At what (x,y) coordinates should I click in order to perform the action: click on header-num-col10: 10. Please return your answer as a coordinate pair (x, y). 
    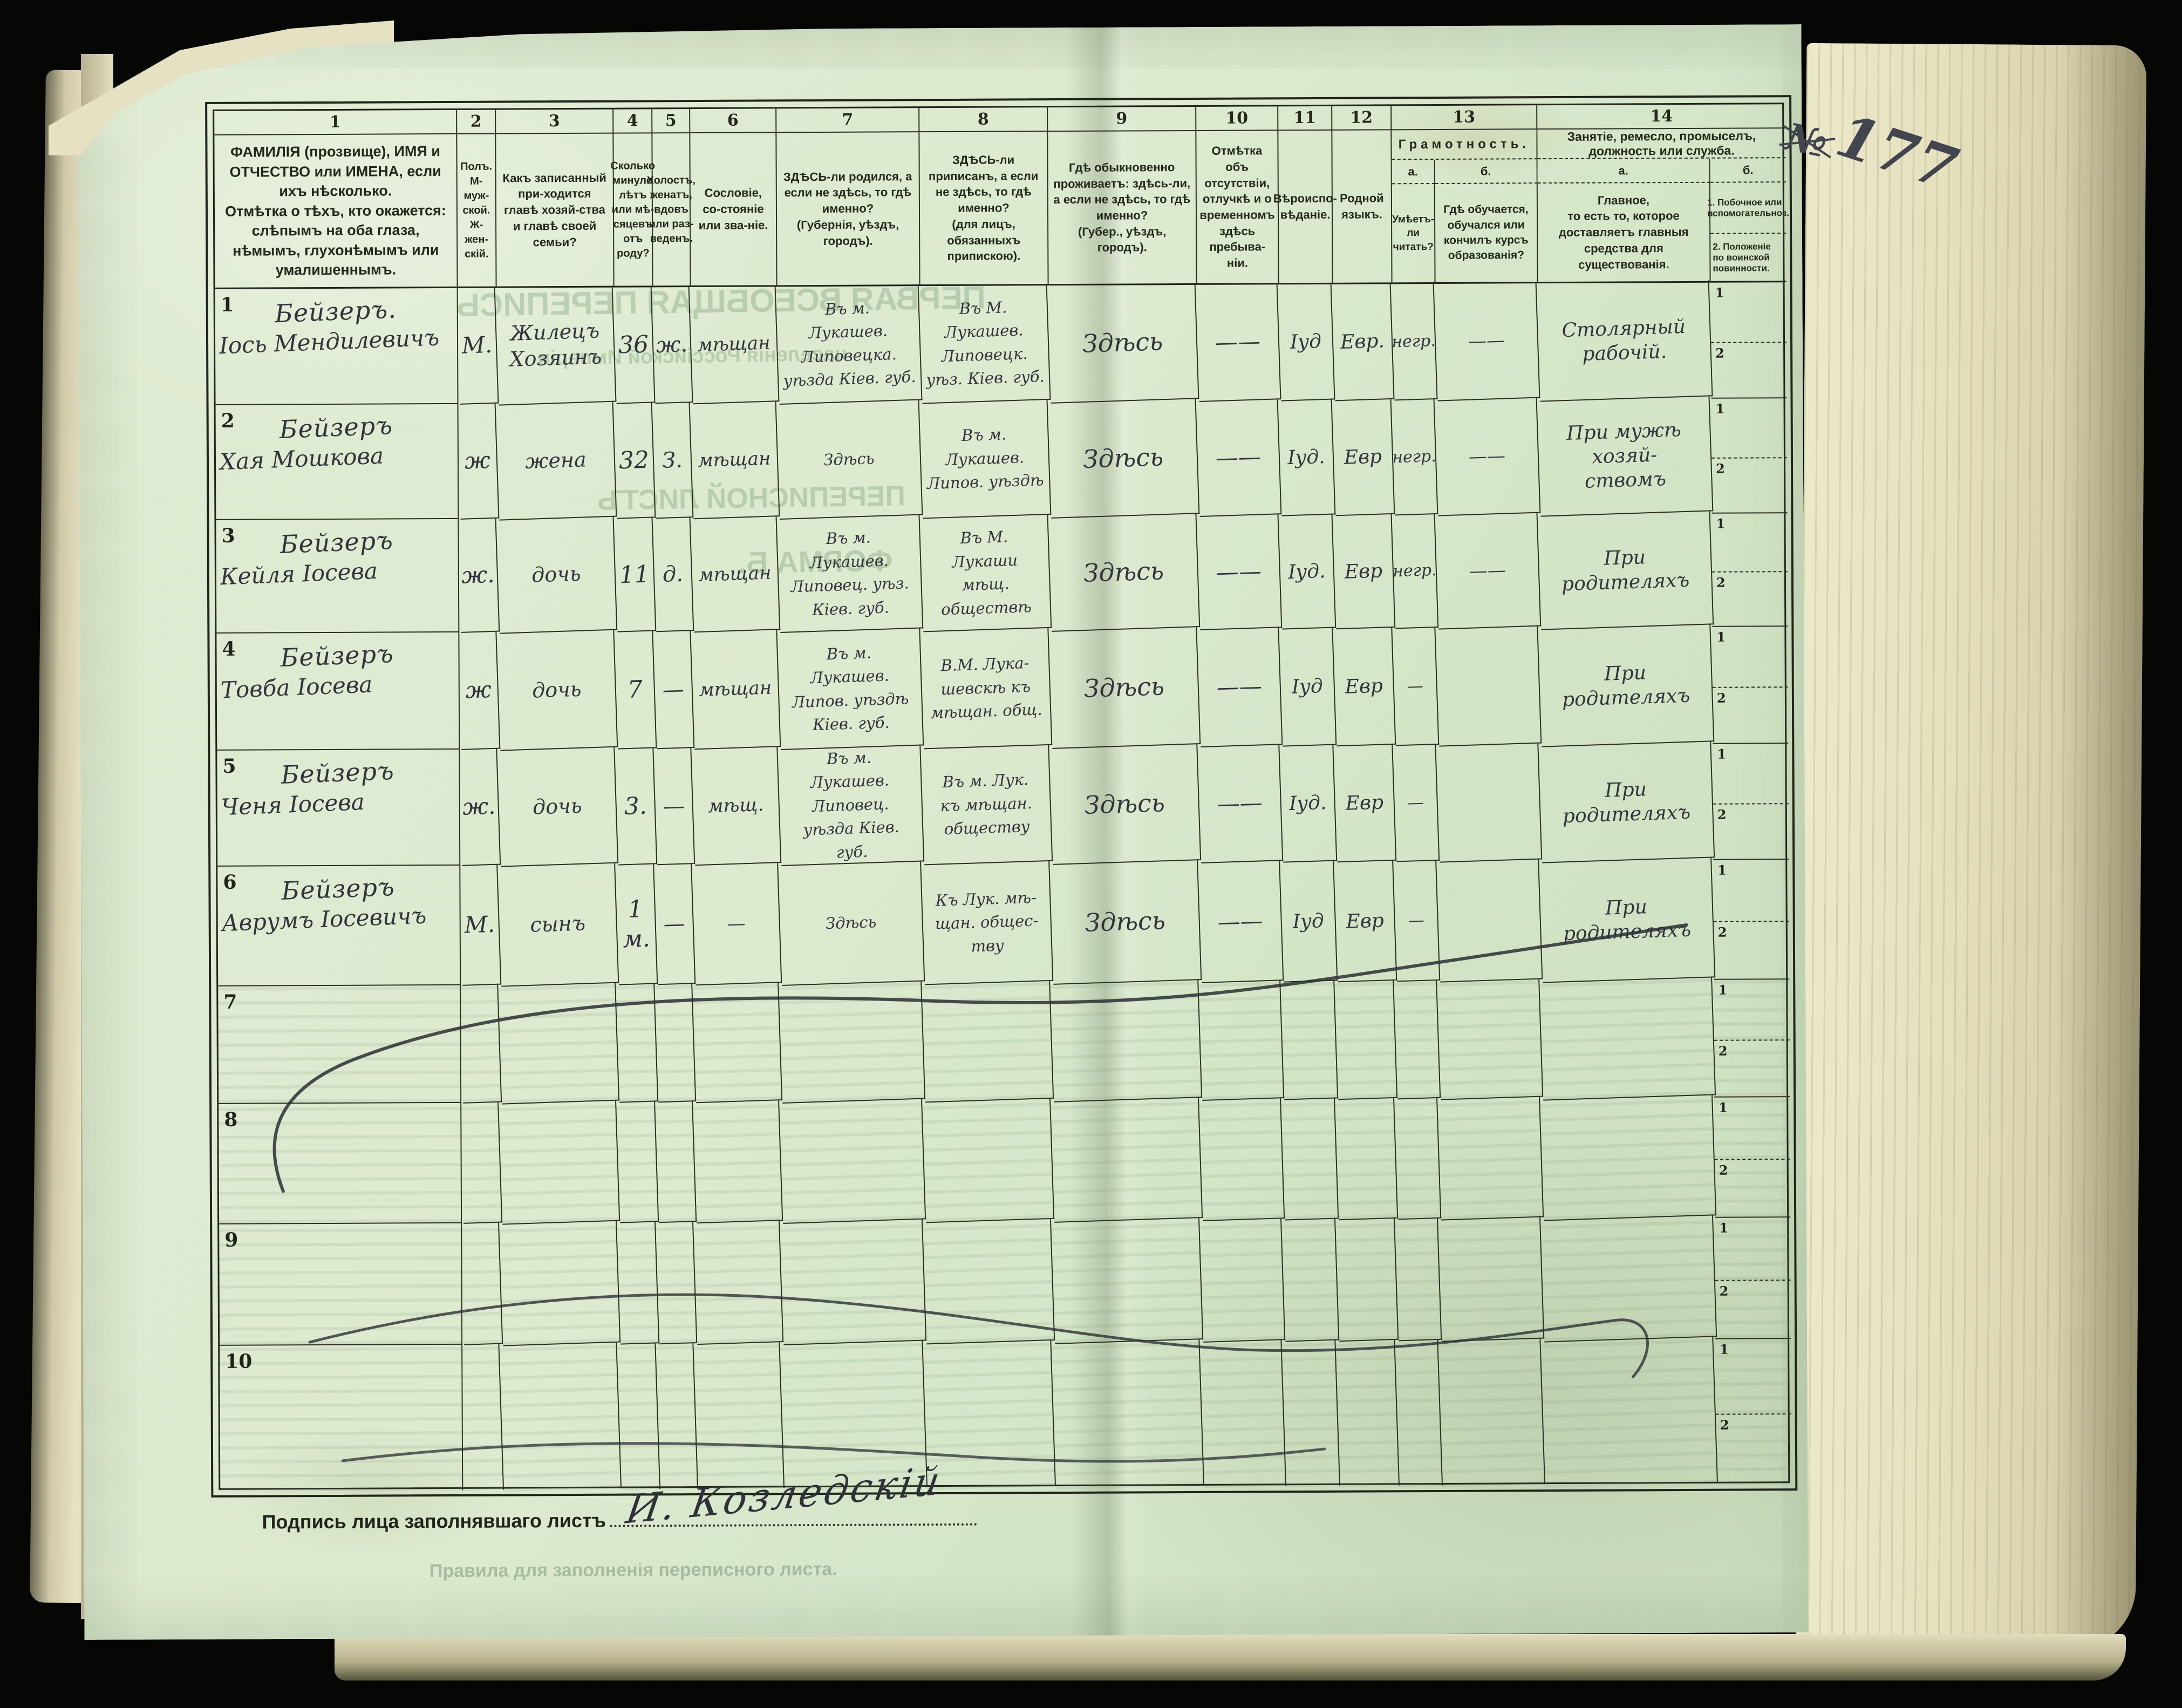
    Looking at the image, I should click on (1237, 118).